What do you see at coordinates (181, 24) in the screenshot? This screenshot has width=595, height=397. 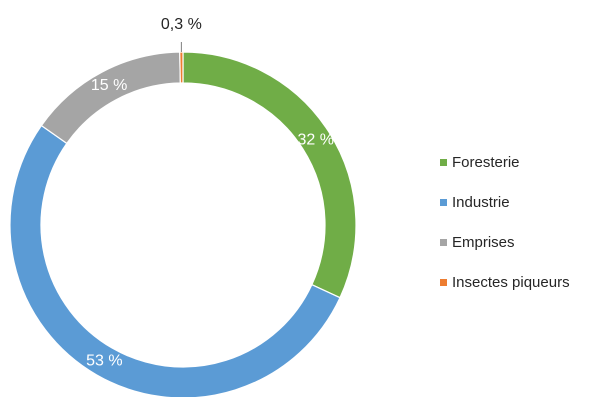 I see `slice-label-insectes-piqueurs: 0,3 %` at bounding box center [181, 24].